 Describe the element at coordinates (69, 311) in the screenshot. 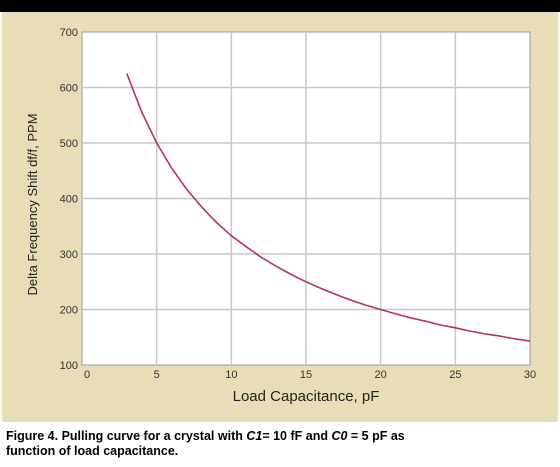

I see `y-tick-label: 200` at that location.